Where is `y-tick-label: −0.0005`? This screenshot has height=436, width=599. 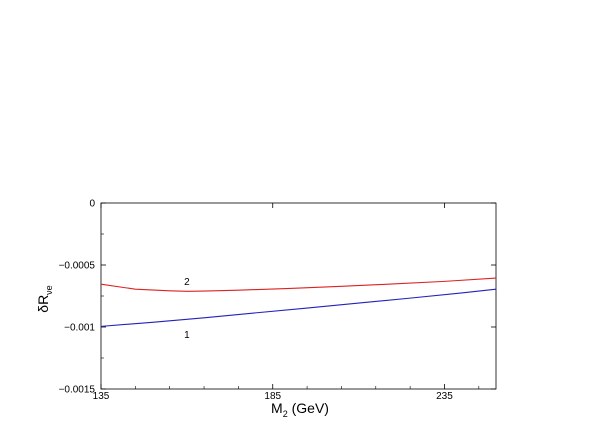 y-tick-label: −0.0005 is located at coordinates (77, 266).